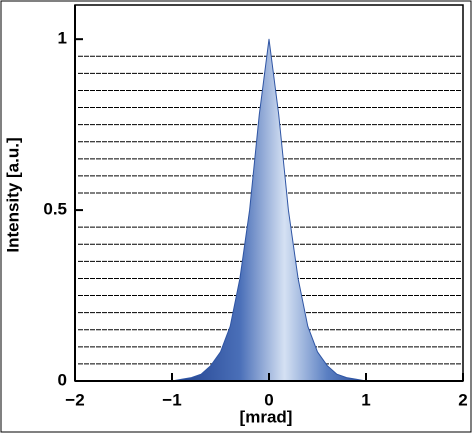 This screenshot has height=433, width=472. What do you see at coordinates (55, 209) in the screenshot?
I see `y-tick-label: 0.5` at bounding box center [55, 209].